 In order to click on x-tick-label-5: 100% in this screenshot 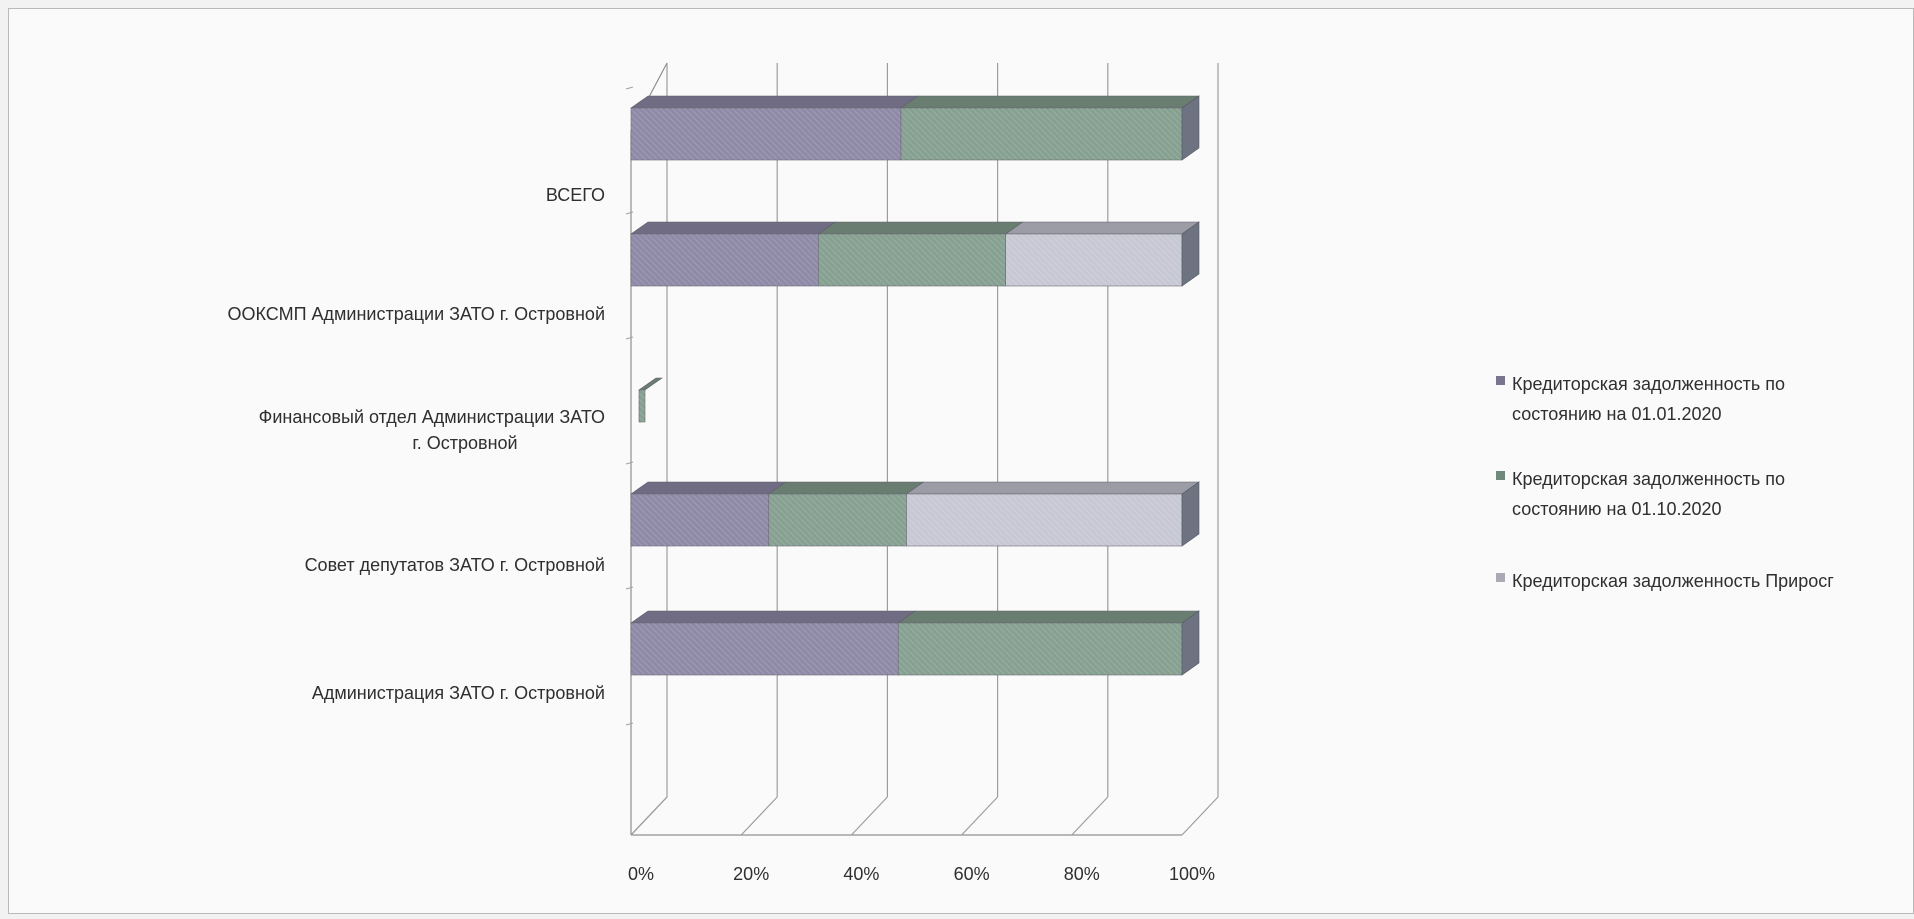, I will do `click(1192, 874)`.